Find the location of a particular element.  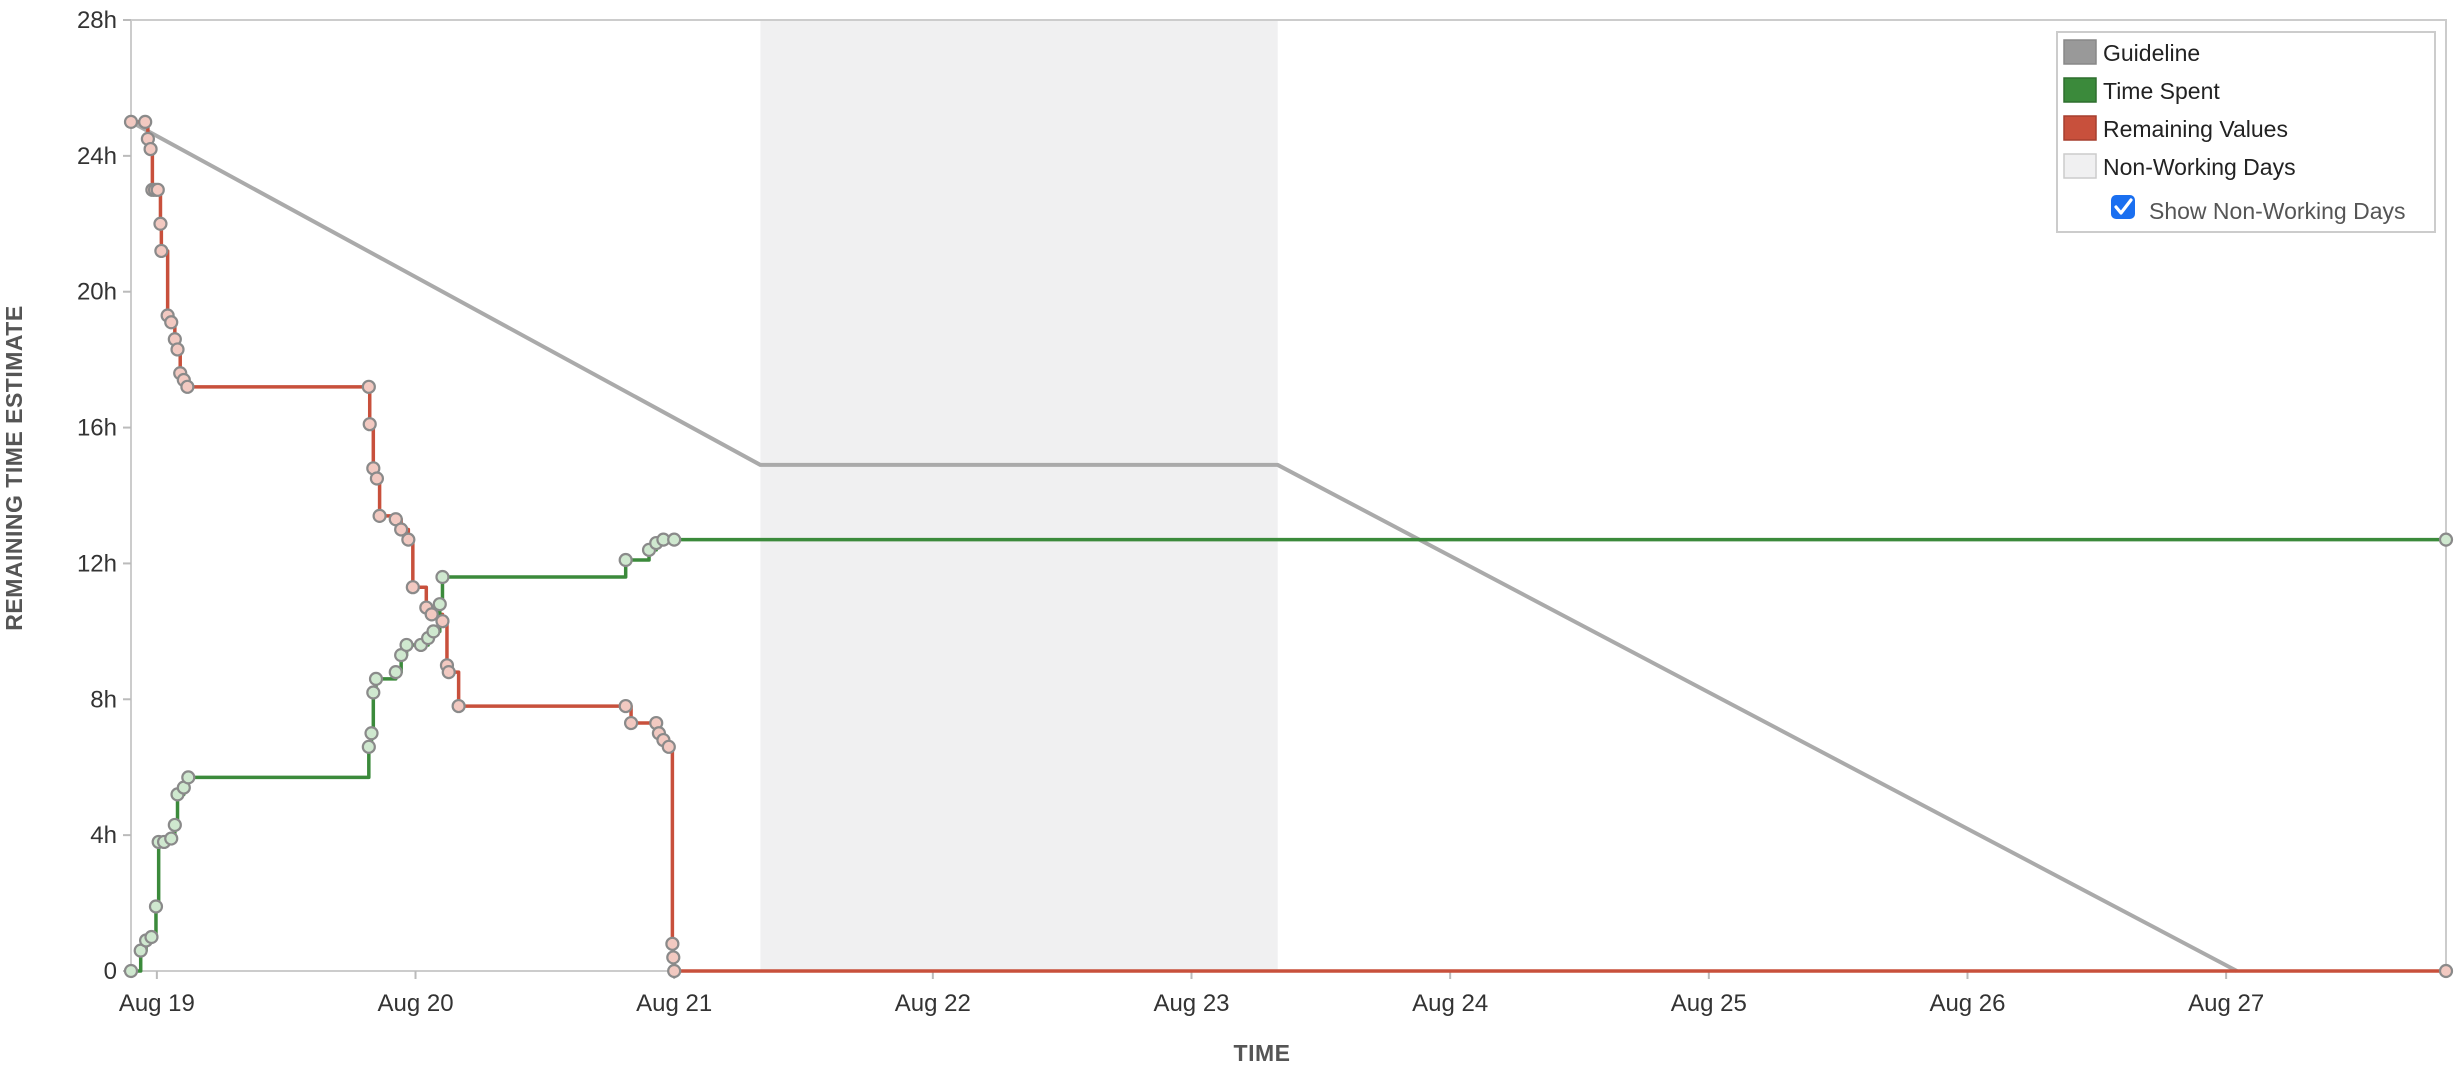

legend-label-guideline: Guideline is located at coordinates (2151, 53).